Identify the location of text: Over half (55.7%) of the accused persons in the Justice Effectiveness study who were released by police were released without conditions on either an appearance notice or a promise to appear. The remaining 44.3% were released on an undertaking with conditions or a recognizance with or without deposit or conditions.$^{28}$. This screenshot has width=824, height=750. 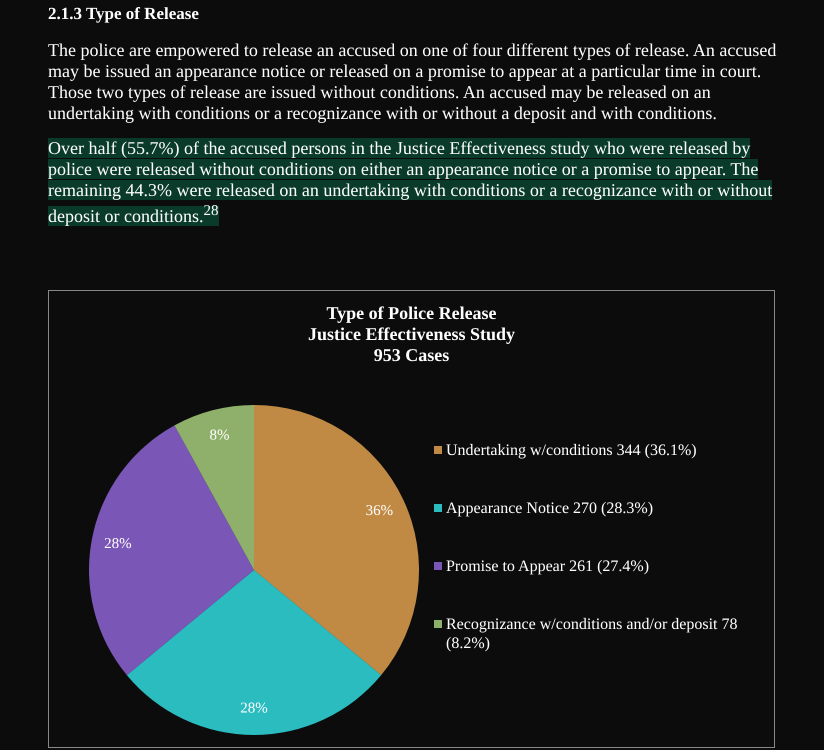
(410, 182).